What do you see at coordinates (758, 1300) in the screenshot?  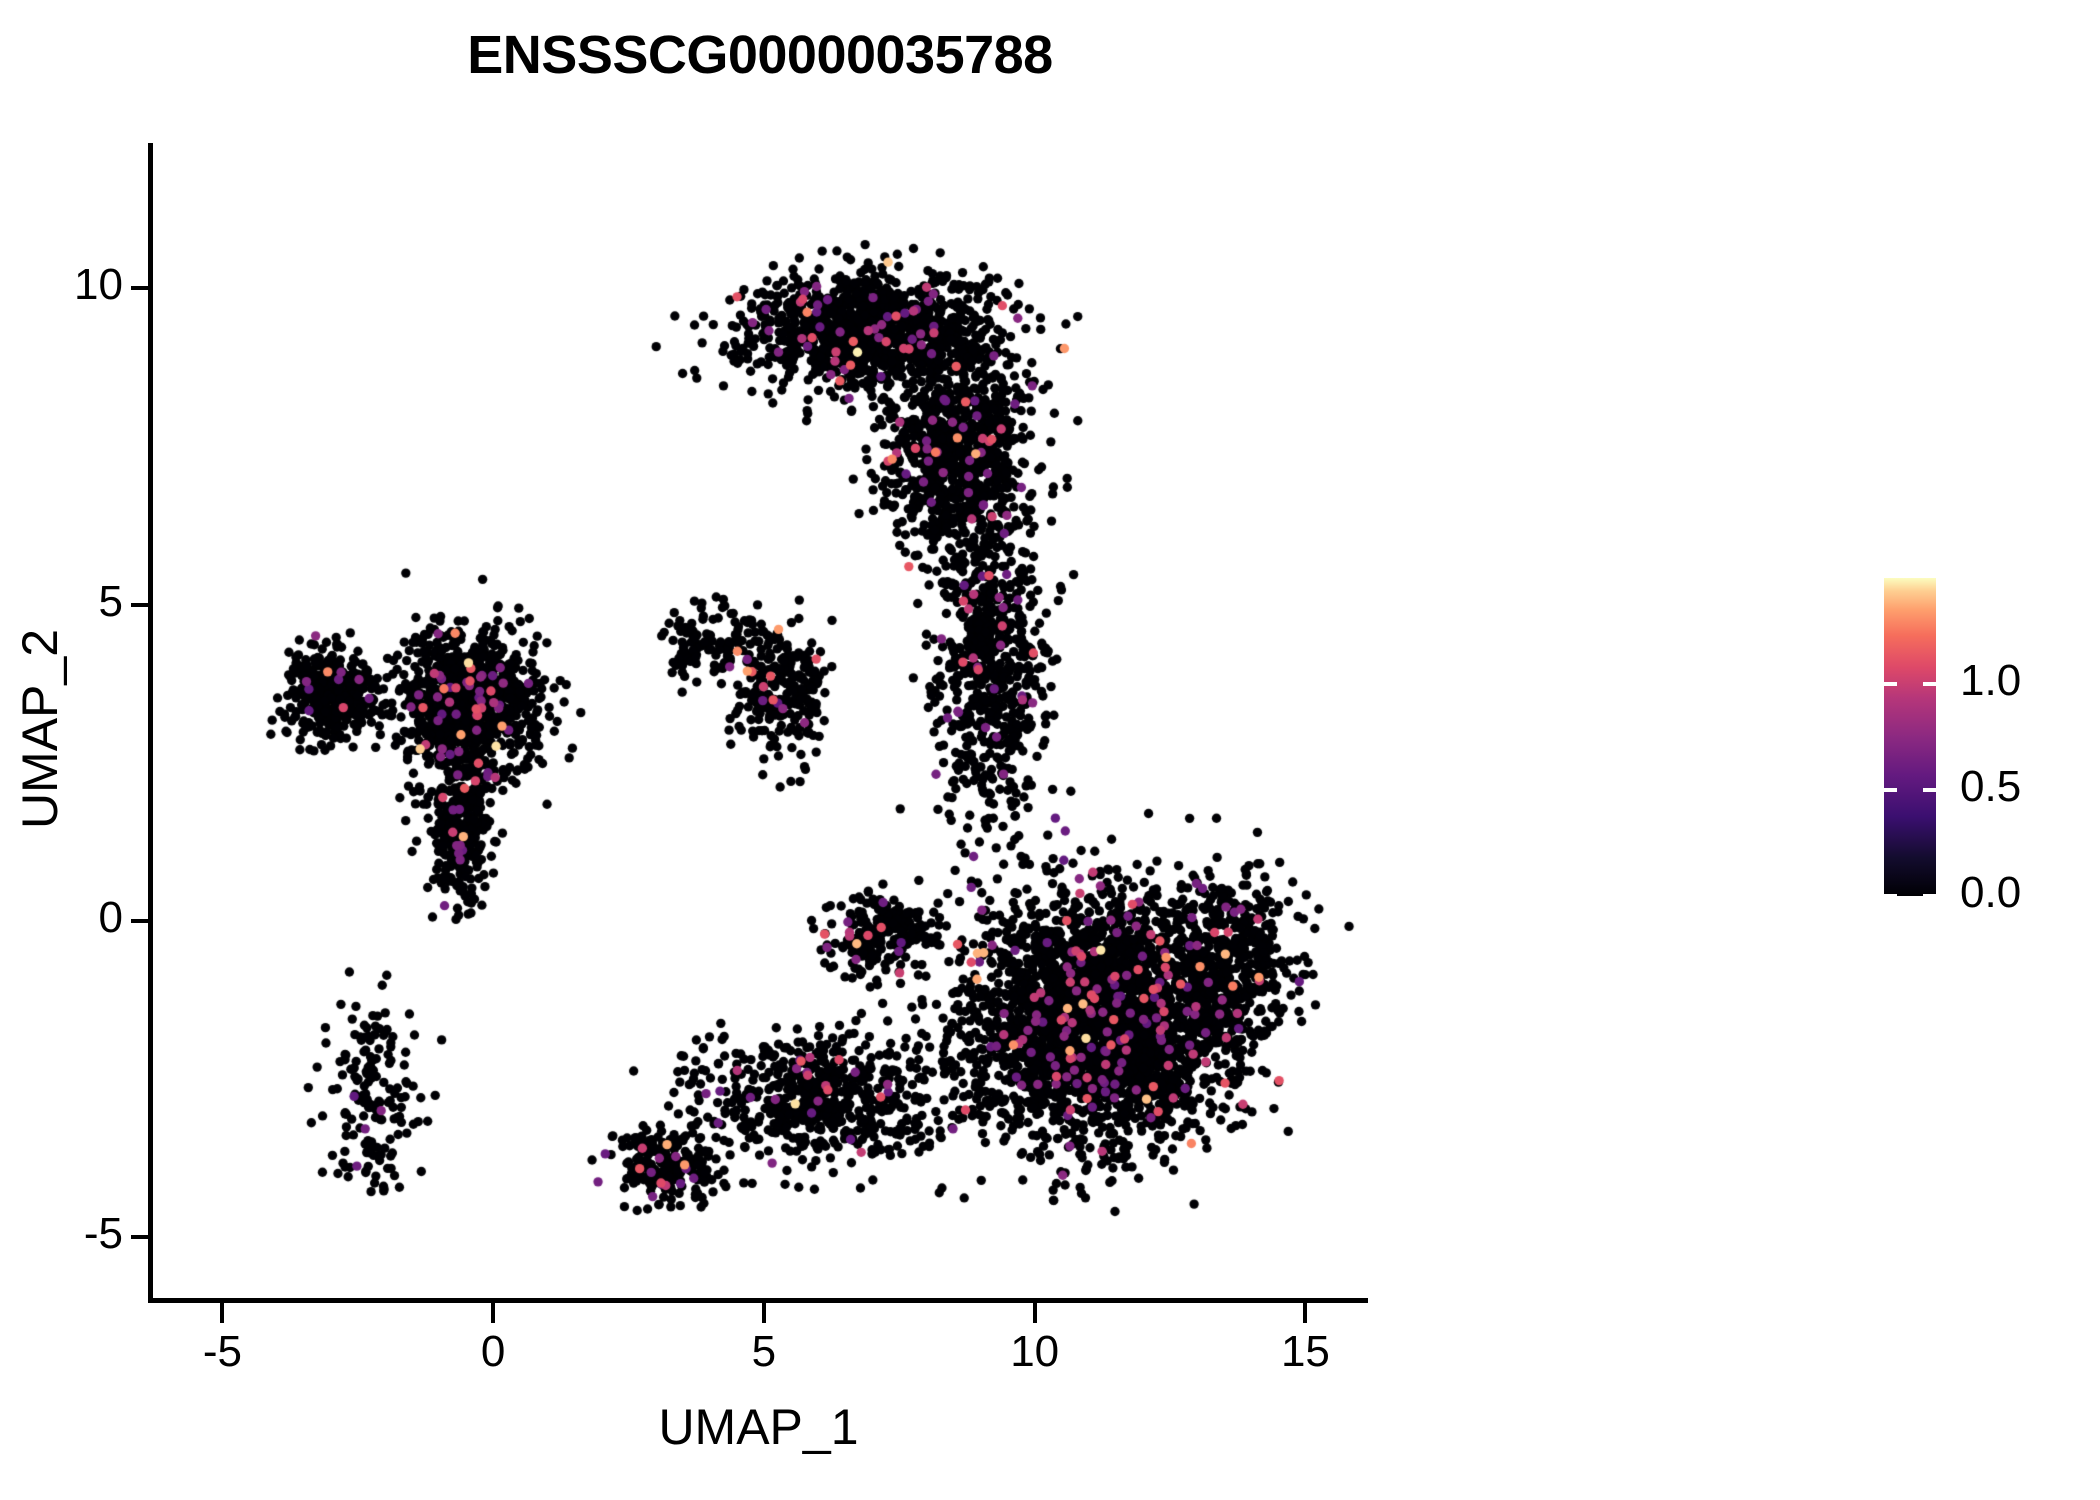 I see `x-axis-line` at bounding box center [758, 1300].